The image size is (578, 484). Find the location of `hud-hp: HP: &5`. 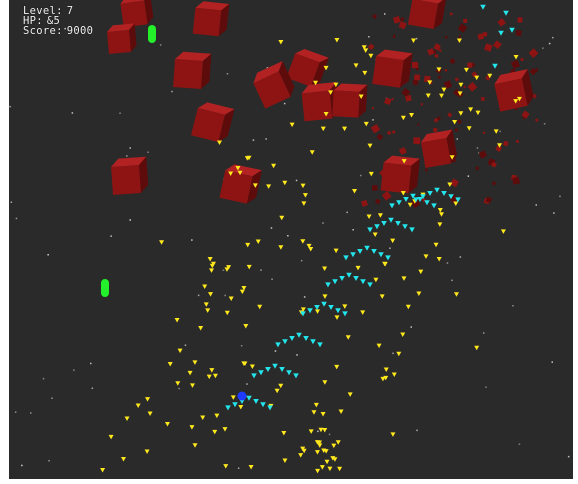

hud-hp: HP: &5 is located at coordinates (58, 21).